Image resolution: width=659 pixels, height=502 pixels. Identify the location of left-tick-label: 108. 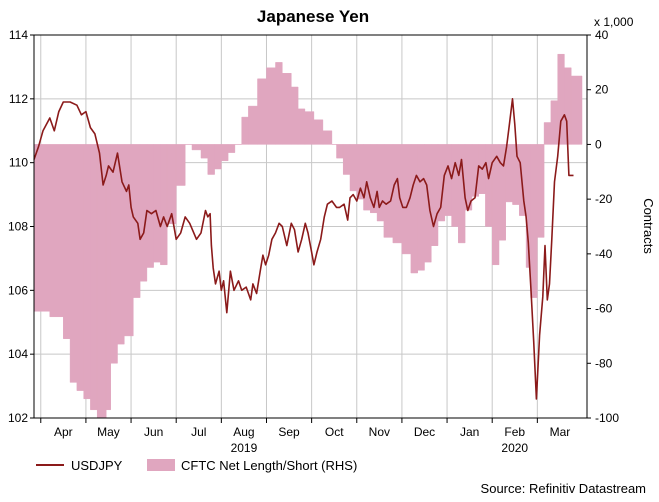
(18, 227).